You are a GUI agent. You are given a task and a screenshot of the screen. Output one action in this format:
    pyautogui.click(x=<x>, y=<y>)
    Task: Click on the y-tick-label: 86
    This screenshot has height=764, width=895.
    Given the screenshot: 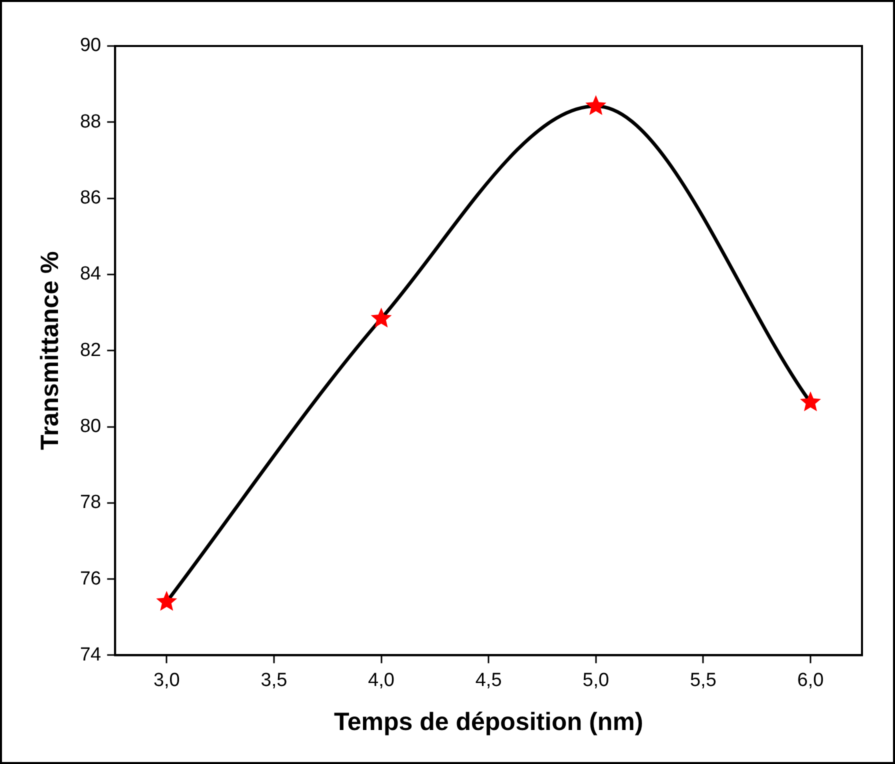 What is the action you would take?
    pyautogui.click(x=91, y=198)
    